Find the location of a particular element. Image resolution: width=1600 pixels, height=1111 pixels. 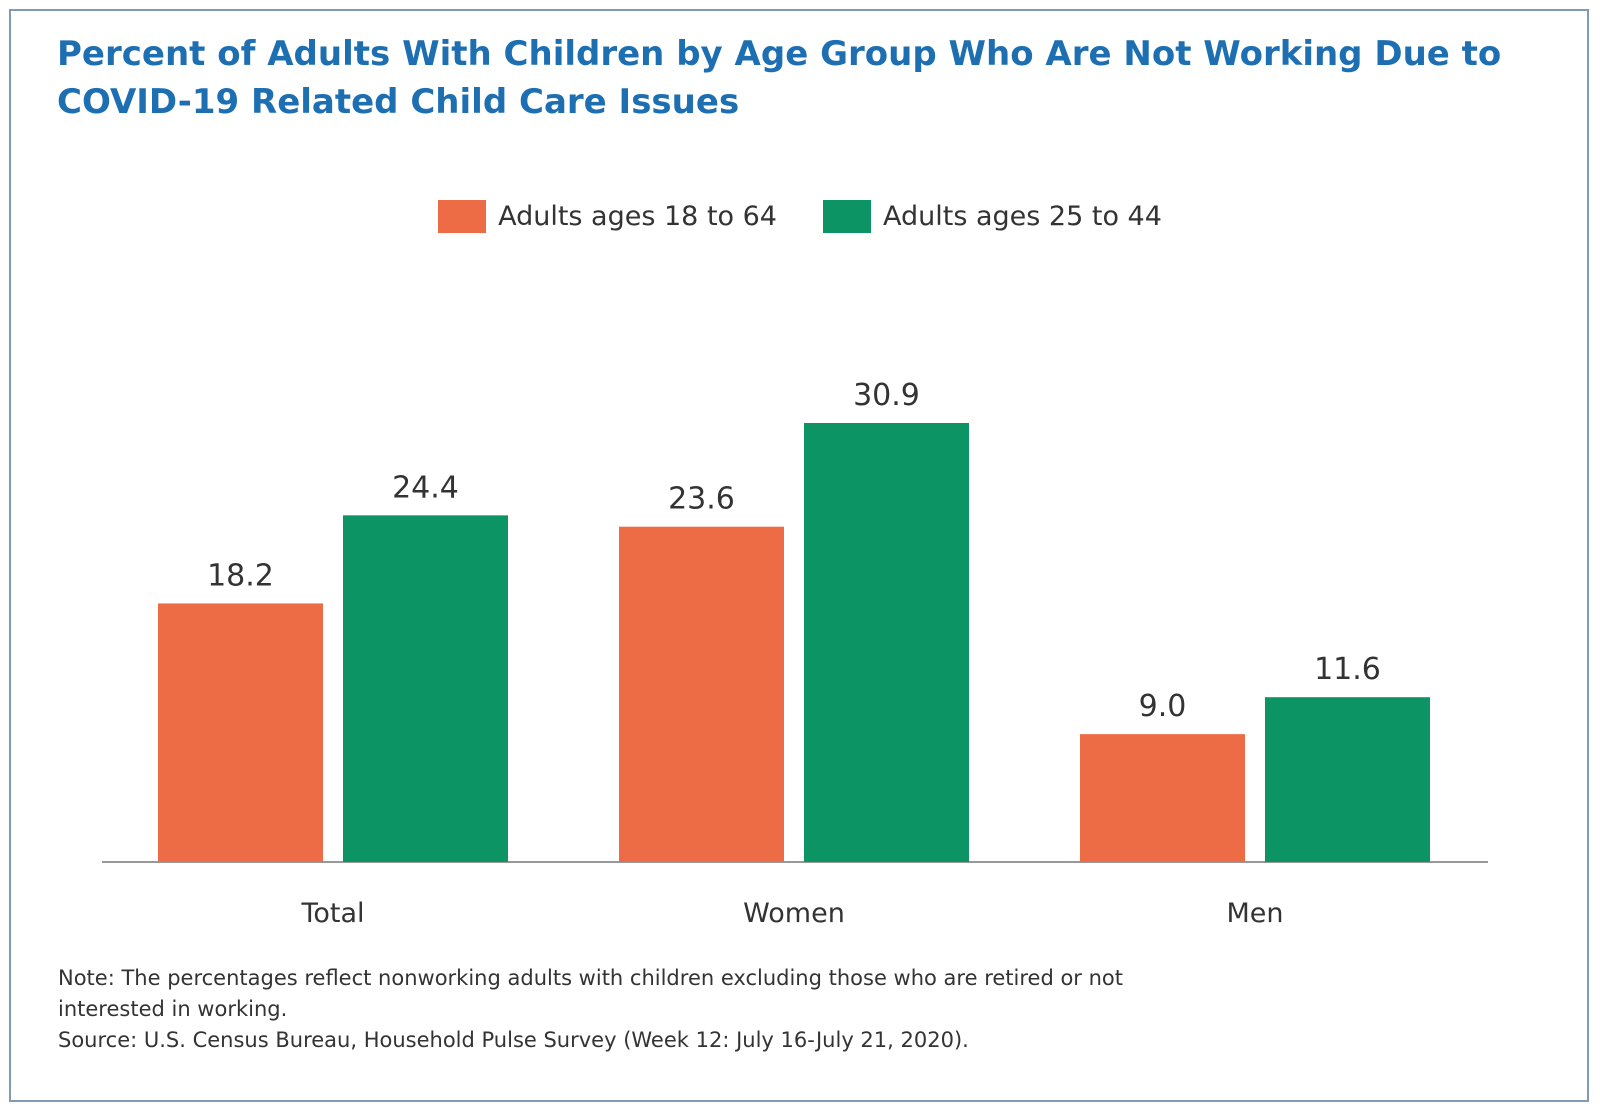

legend-item-series-2: Adults ages 25 to 44 is located at coordinates (992, 216).